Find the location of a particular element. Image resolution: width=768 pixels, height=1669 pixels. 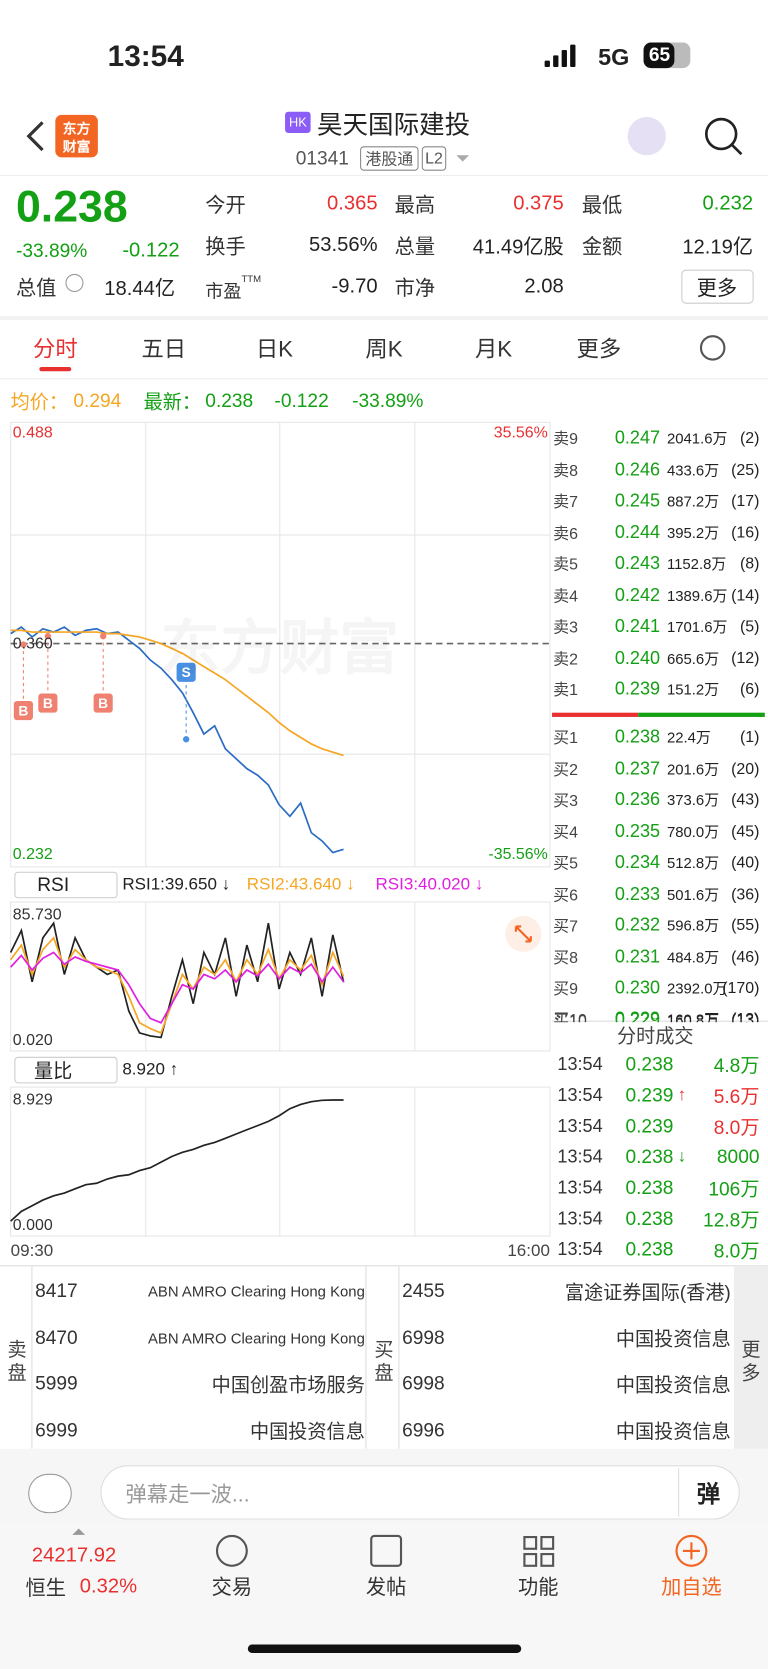

more-column is located at coordinates (750, 1357).